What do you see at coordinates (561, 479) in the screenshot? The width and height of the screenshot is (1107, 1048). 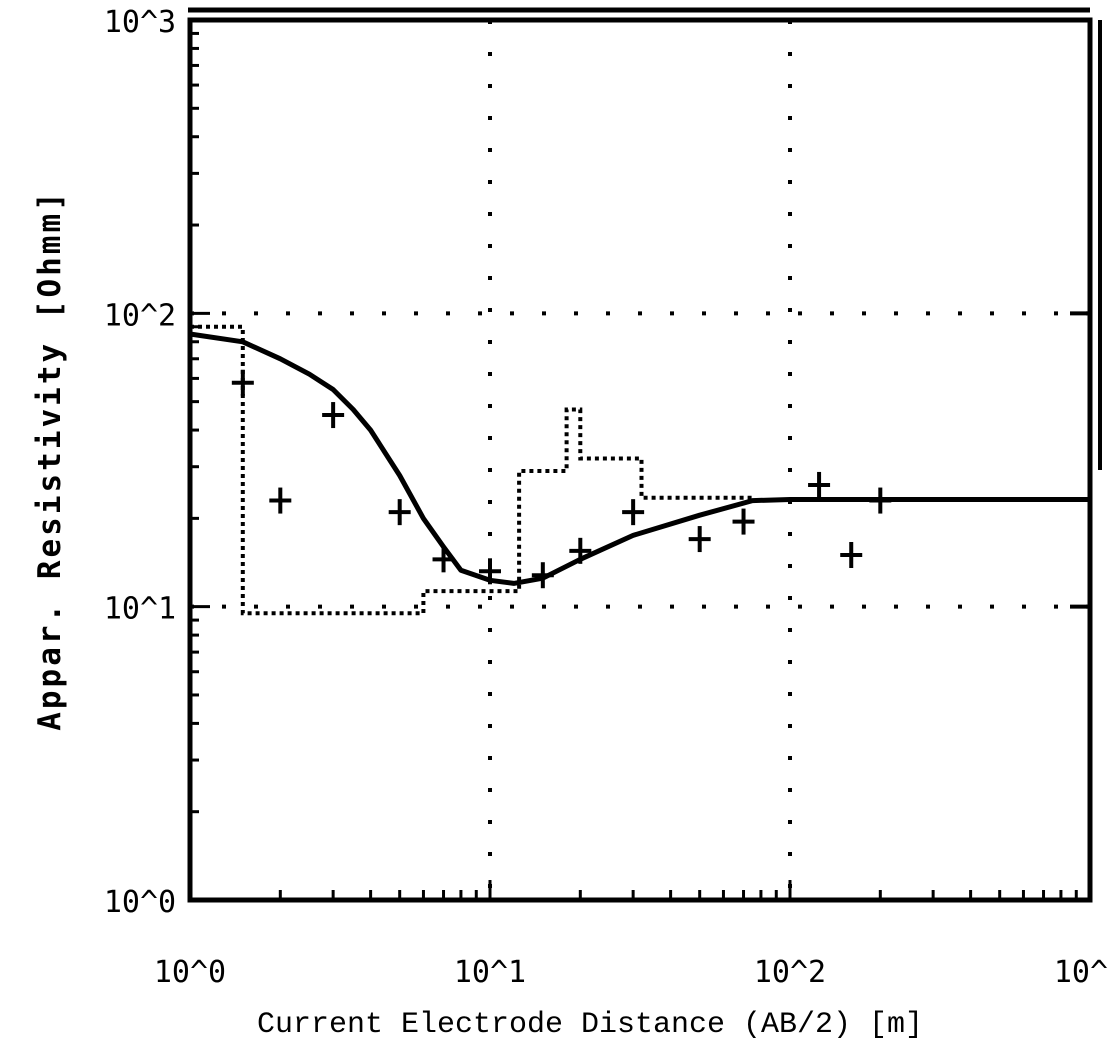 I see `measured-points` at bounding box center [561, 479].